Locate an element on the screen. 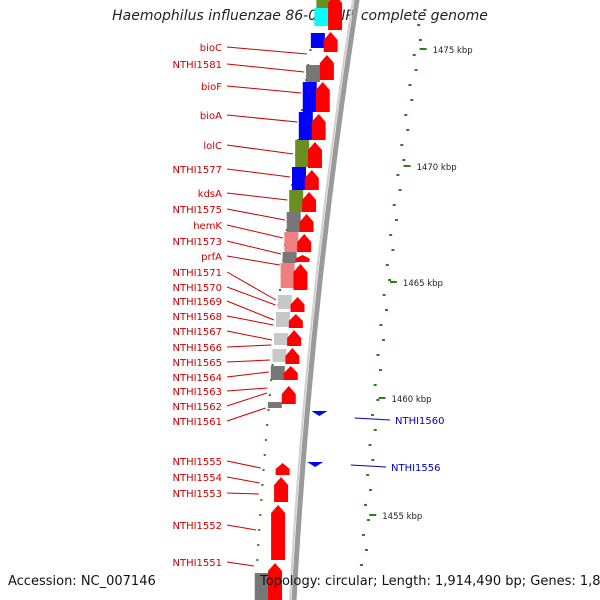 Image resolution: width=600 pixels, height=600 pixels. gene-label-right: NTHI1556 is located at coordinates (416, 468).